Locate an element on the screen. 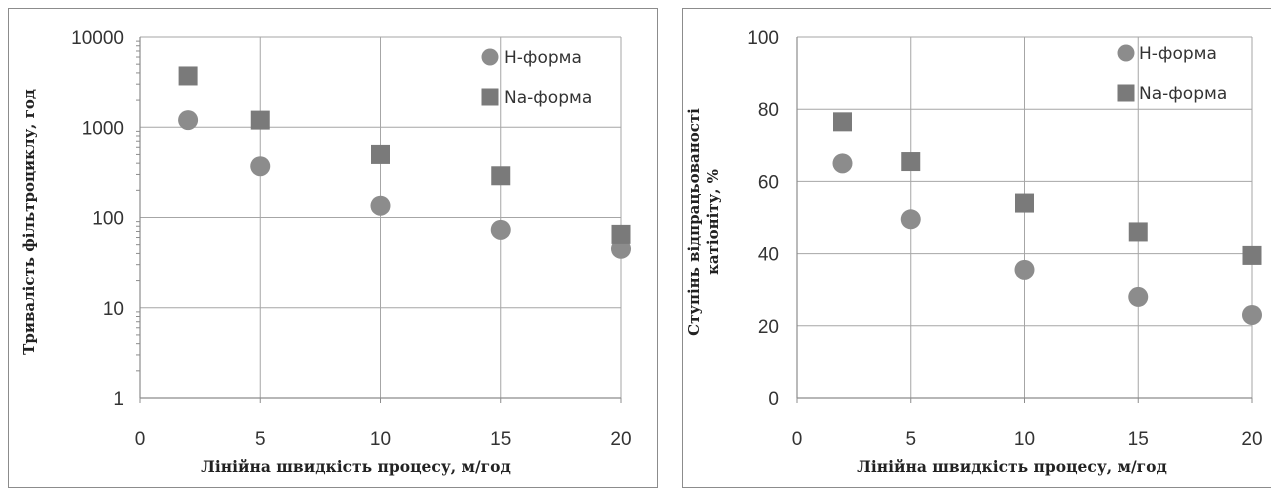 This screenshot has height=488, width=1271. y-tick-label: 60 is located at coordinates (768, 182).